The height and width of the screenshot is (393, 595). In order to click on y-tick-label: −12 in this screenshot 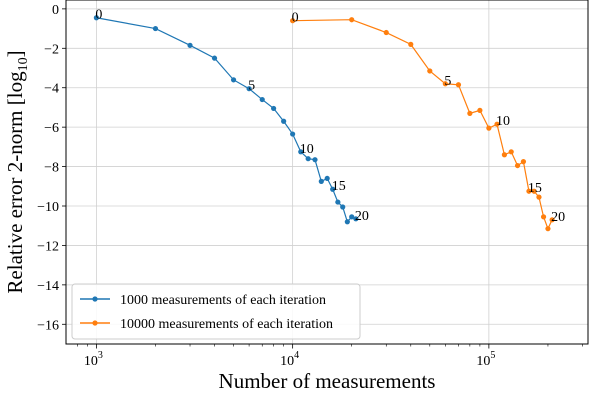, I will do `click(48, 246)`.